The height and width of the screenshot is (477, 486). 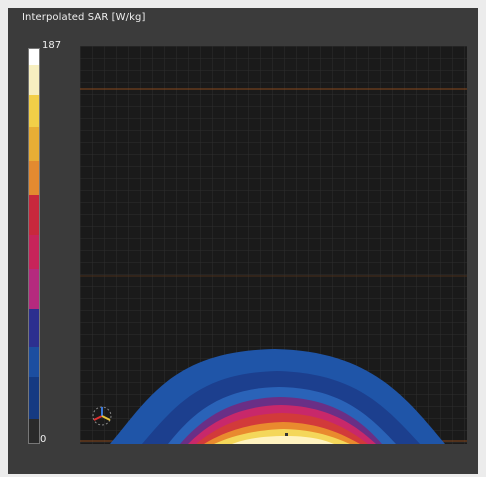 What do you see at coordinates (283, 440) in the screenshot?
I see `sar-band-peak` at bounding box center [283, 440].